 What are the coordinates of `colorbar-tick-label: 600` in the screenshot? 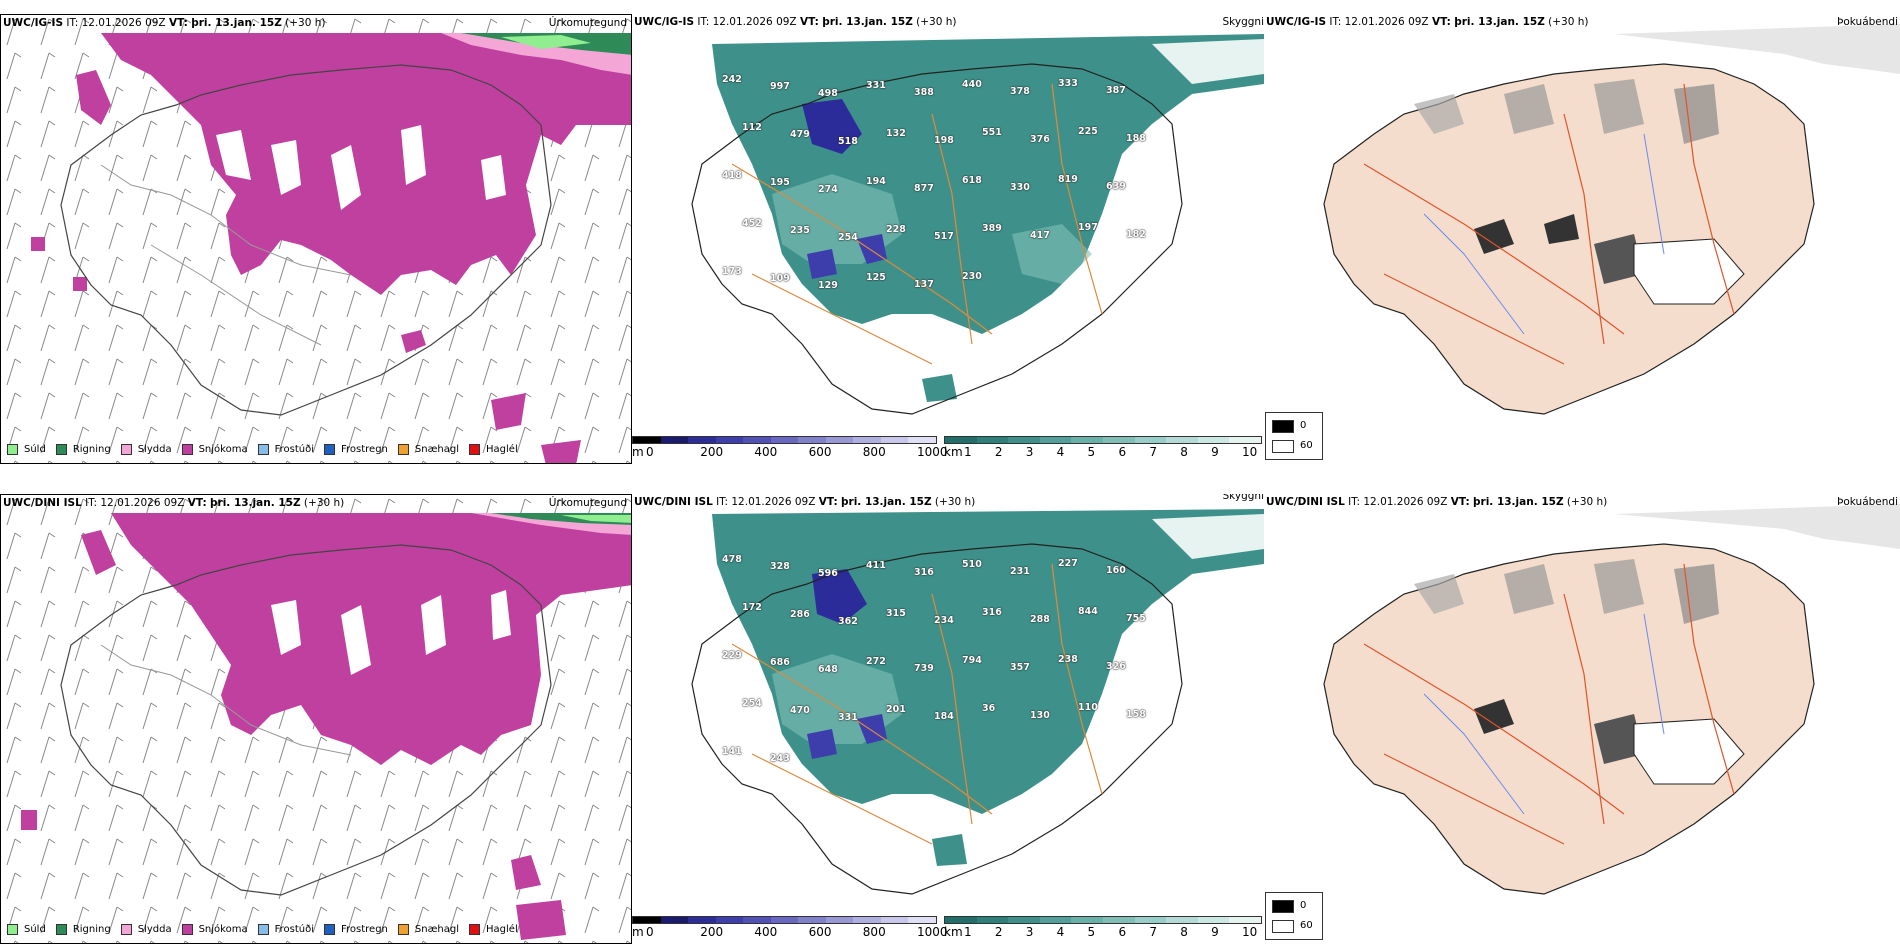 It's located at (820, 932).